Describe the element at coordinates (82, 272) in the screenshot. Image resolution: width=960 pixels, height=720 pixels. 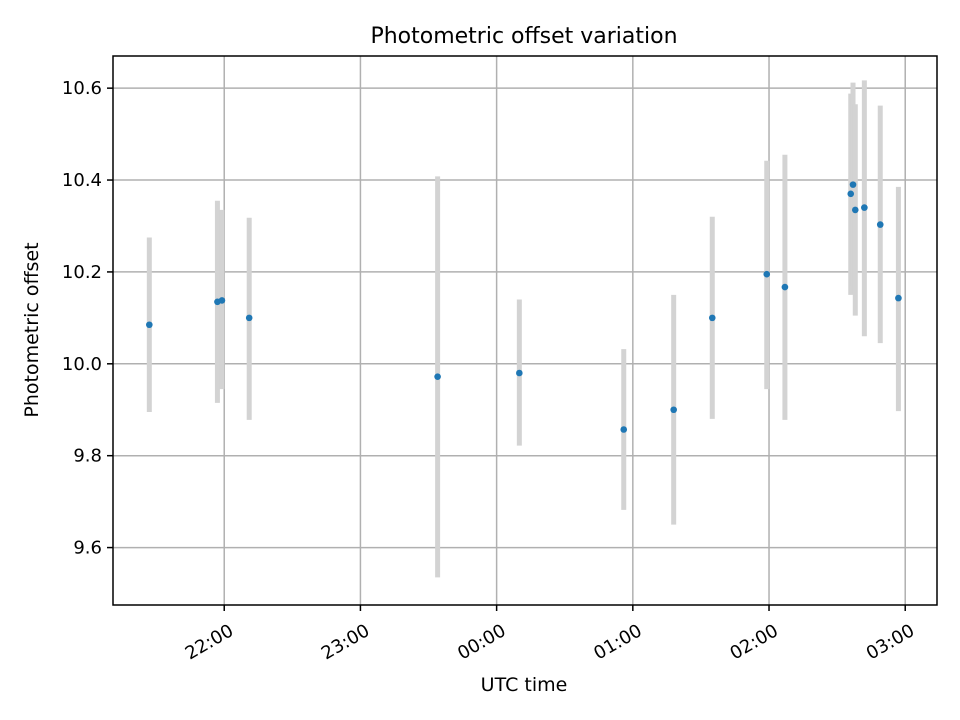
I see `y-tick-label: 10.2` at that location.